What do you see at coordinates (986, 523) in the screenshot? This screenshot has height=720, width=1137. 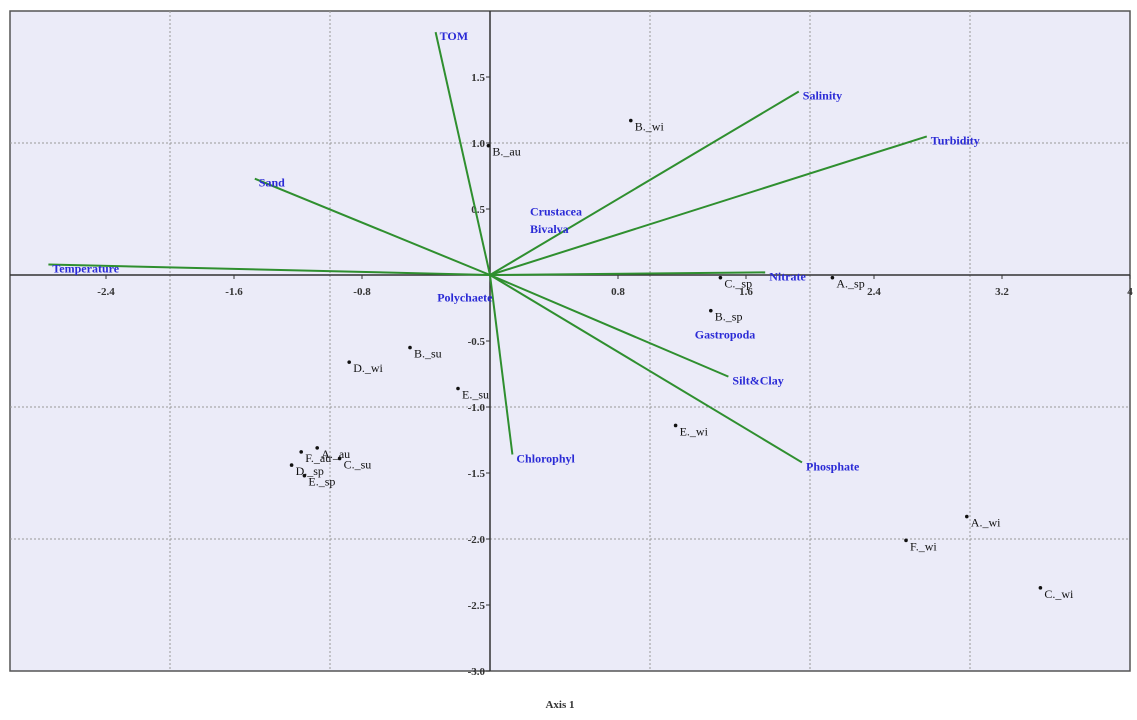 I see `sample-label: A._wi` at bounding box center [986, 523].